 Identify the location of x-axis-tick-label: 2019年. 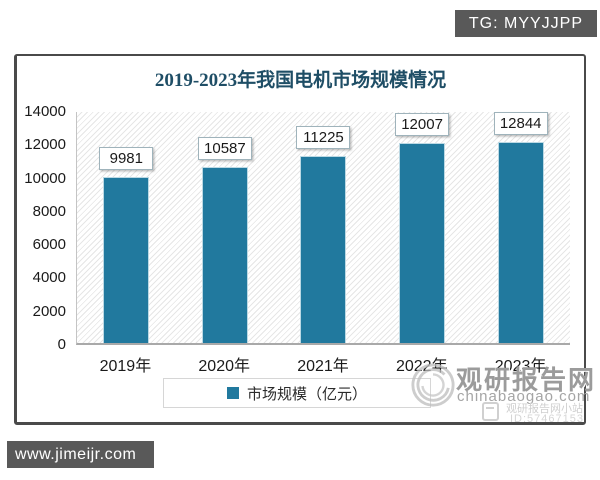
(125, 366).